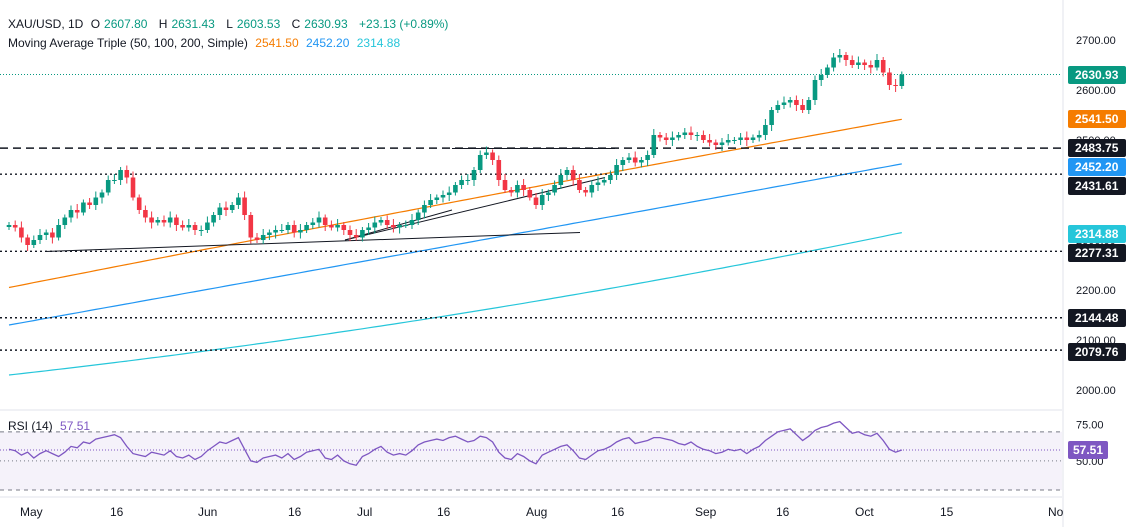 This screenshot has height=527, width=1129. I want to click on rsi-legend: RSI (14) 57.51, so click(51, 426).